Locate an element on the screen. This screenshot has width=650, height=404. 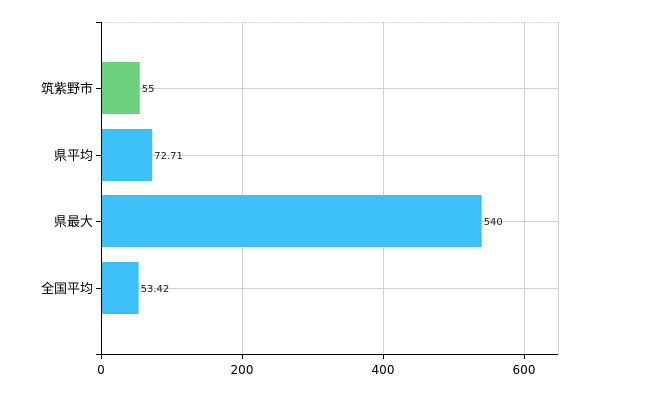
x-tick-label: 200 is located at coordinates (242, 370).